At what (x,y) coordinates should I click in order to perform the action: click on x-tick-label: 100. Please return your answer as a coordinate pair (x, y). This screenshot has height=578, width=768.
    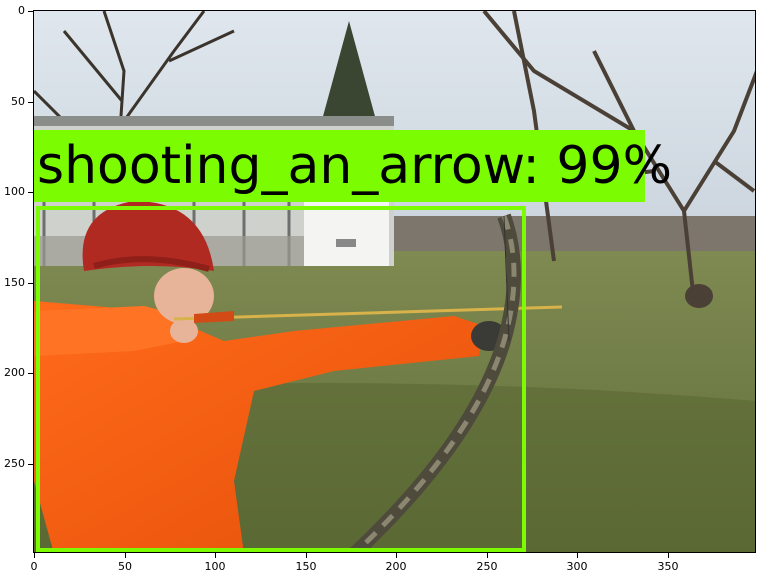
    Looking at the image, I should click on (215, 566).